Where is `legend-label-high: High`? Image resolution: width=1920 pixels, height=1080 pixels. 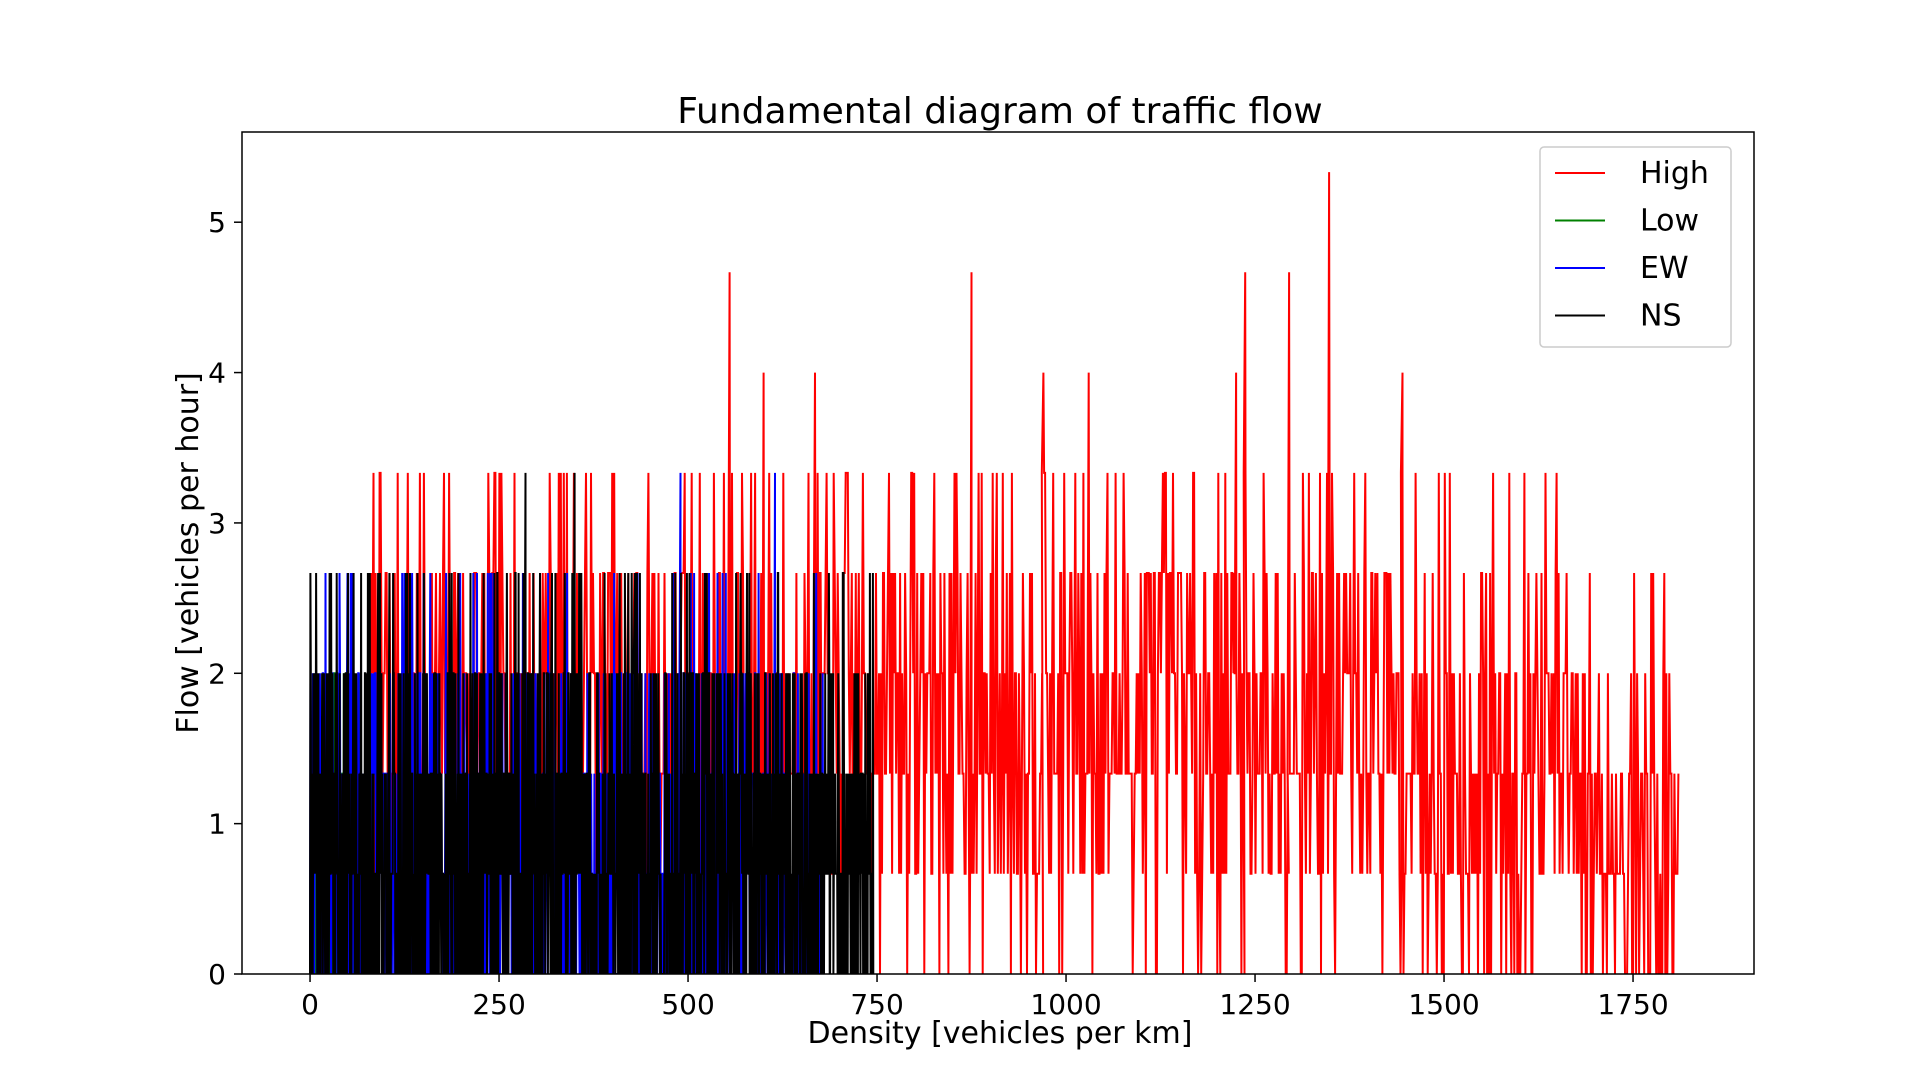 legend-label-high: High is located at coordinates (1674, 173).